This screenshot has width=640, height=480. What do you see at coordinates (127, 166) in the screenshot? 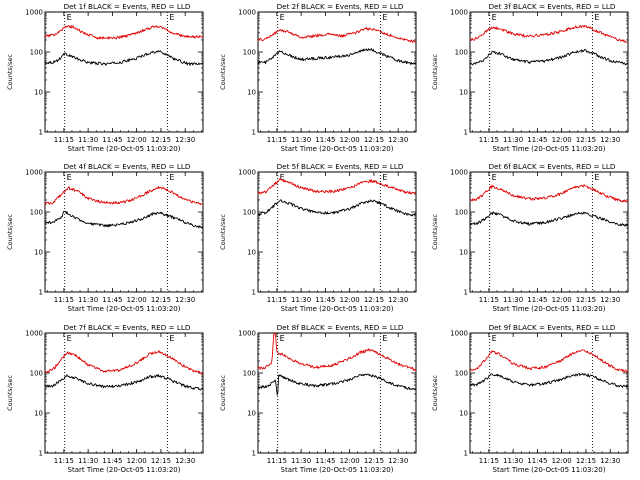
I see `chart-title: Det 4f BLACK = Events, RED = LLD` at bounding box center [127, 166].